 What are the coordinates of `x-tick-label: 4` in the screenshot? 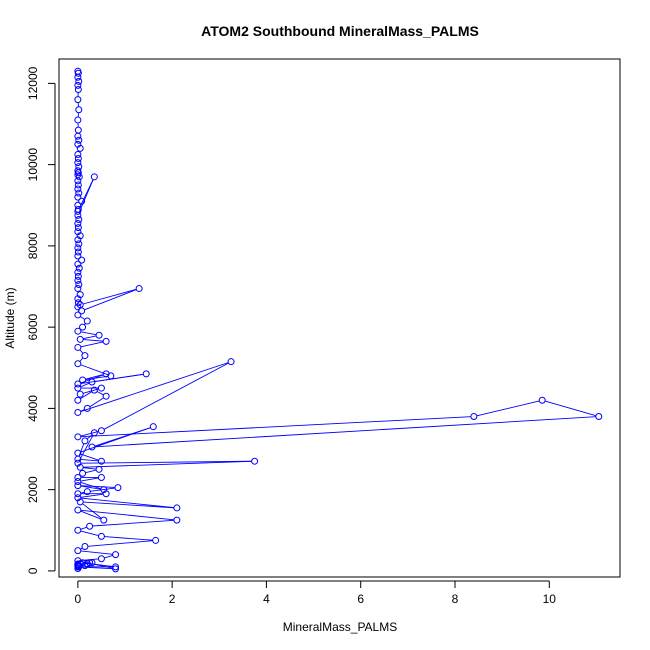 It's located at (266, 599).